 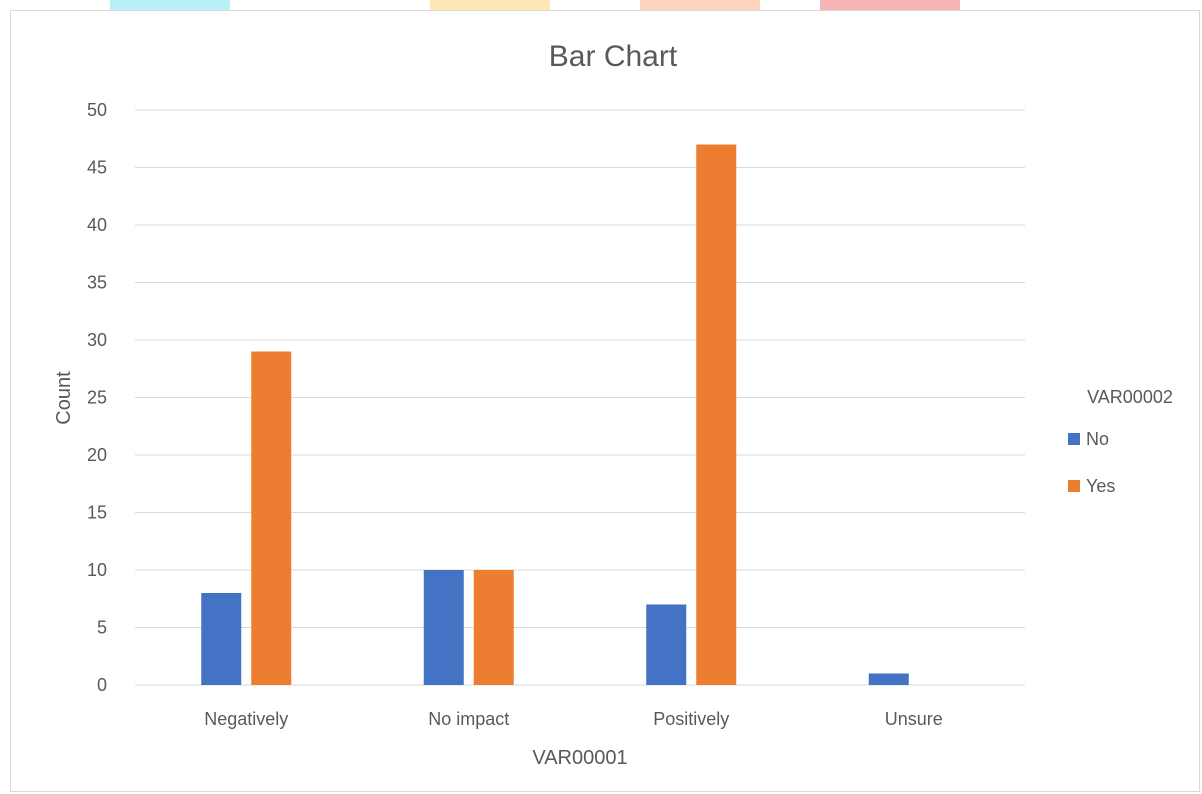 I want to click on y-tick-label: 10, so click(x=97, y=570).